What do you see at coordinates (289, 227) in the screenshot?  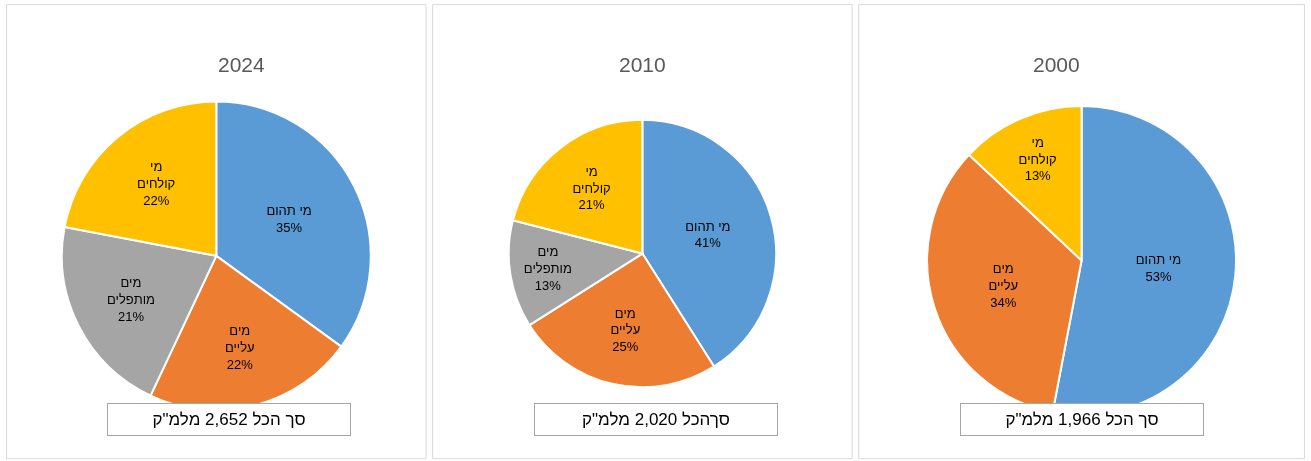 I see `data-label: 35%` at bounding box center [289, 227].